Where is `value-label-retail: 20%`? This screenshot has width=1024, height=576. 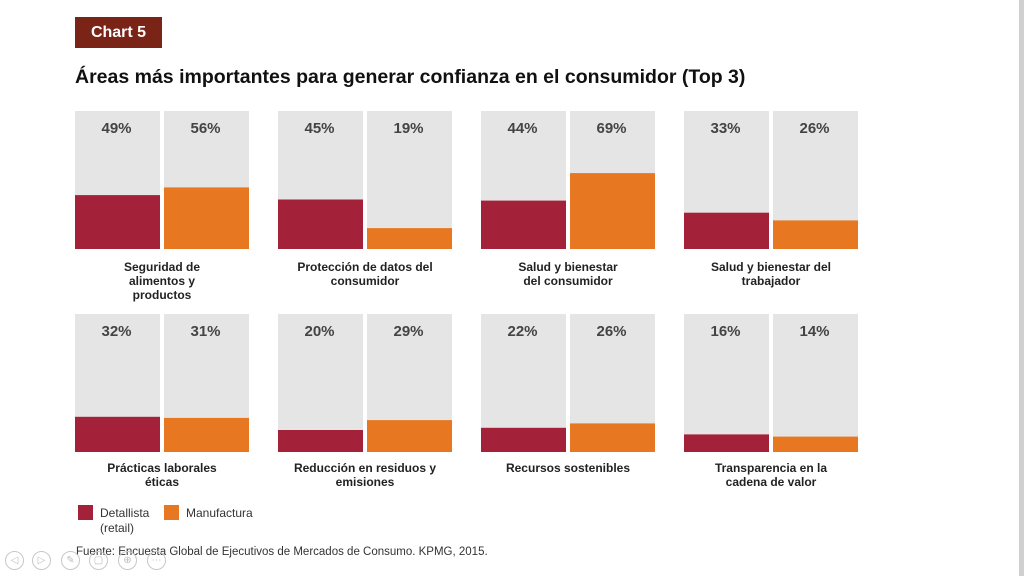
value-label-retail: 20% is located at coordinates (319, 331).